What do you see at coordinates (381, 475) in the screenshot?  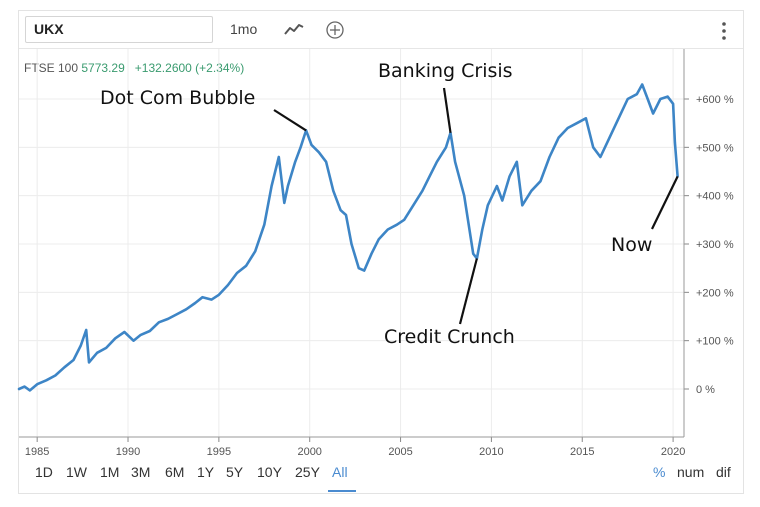 I see `range-bar: 1D 1W 1M 3M 6M 1Y 5Y 10Y 25Y All% num dif` at bounding box center [381, 475].